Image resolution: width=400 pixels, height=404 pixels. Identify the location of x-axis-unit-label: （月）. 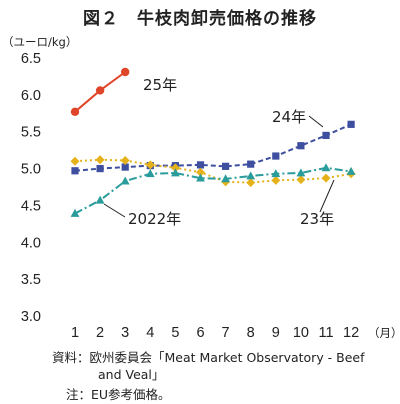
(384, 333).